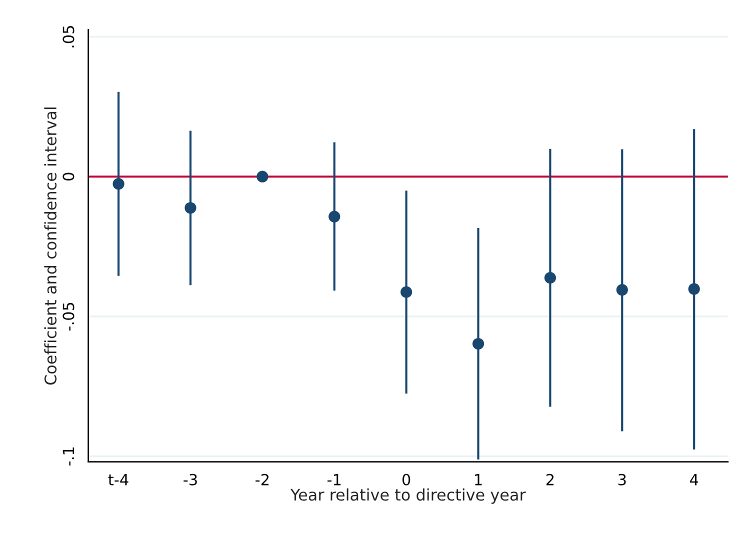 Image resolution: width=736 pixels, height=542 pixels. I want to click on x-tick-label: 1, so click(478, 480).